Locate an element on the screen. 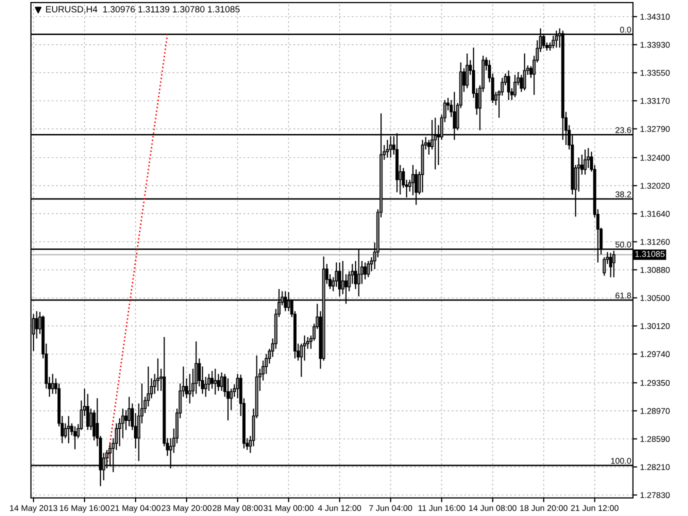 This screenshot has width=688, height=516. y-tick-label: 1.29740 is located at coordinates (655, 354).